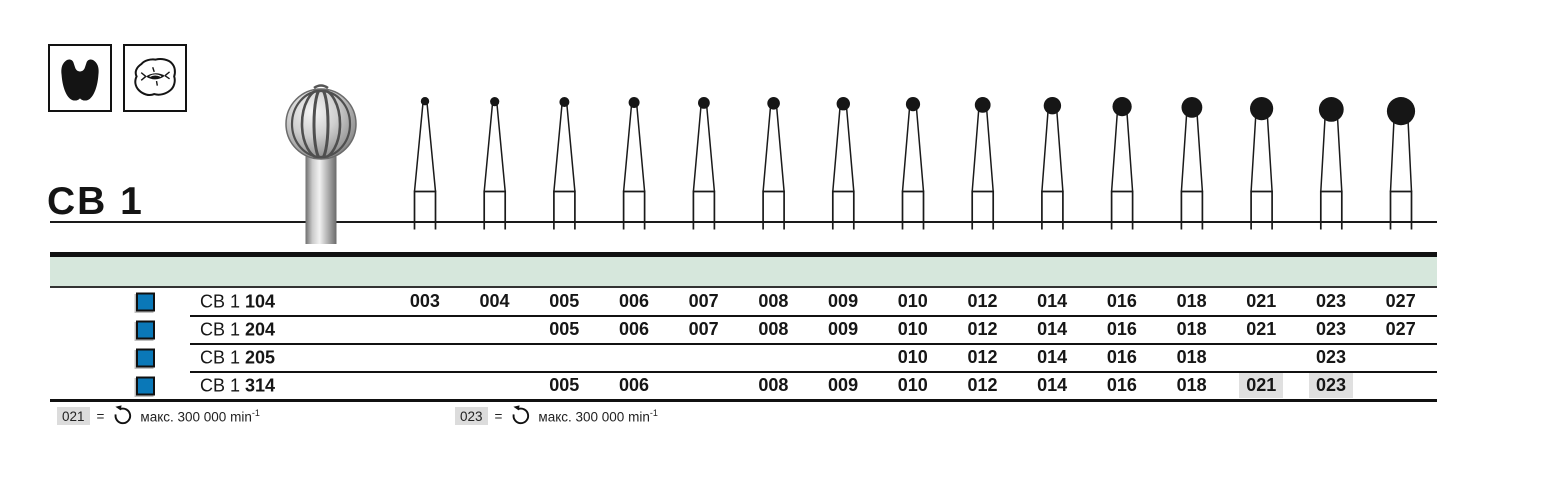 The width and height of the screenshot is (1567, 500). Describe the element at coordinates (773, 329) in the screenshot. I see `size-cell-204-008: 008` at that location.